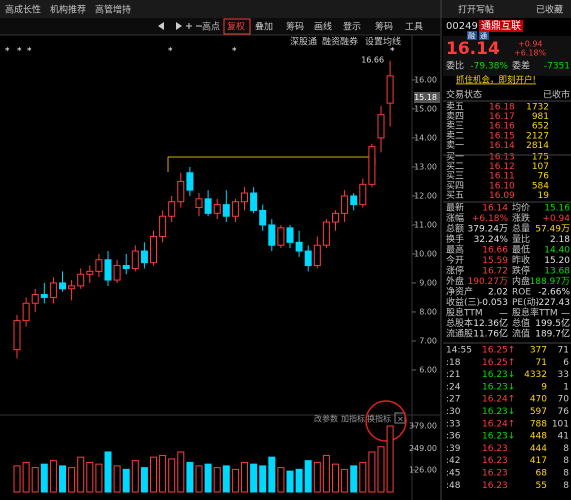  Describe the element at coordinates (455, 135) in the screenshot. I see `book-label: 卖二` at that location.